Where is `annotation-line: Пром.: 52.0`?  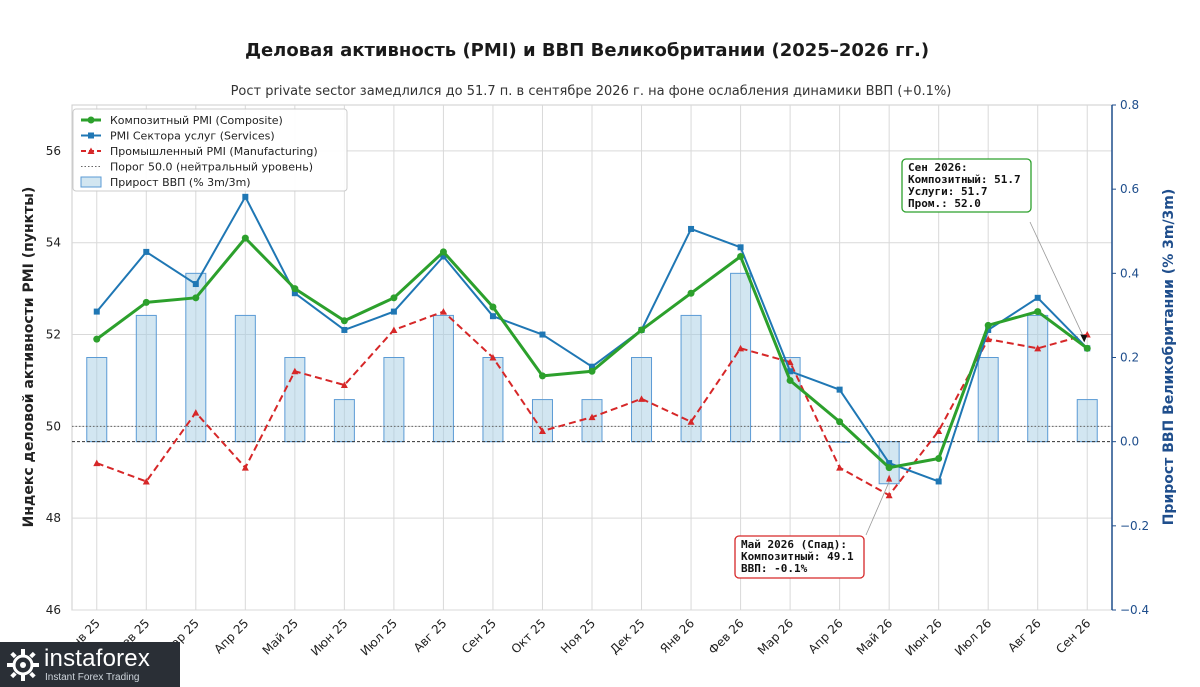 annotation-line: Пром.: 52.0 is located at coordinates (944, 203).